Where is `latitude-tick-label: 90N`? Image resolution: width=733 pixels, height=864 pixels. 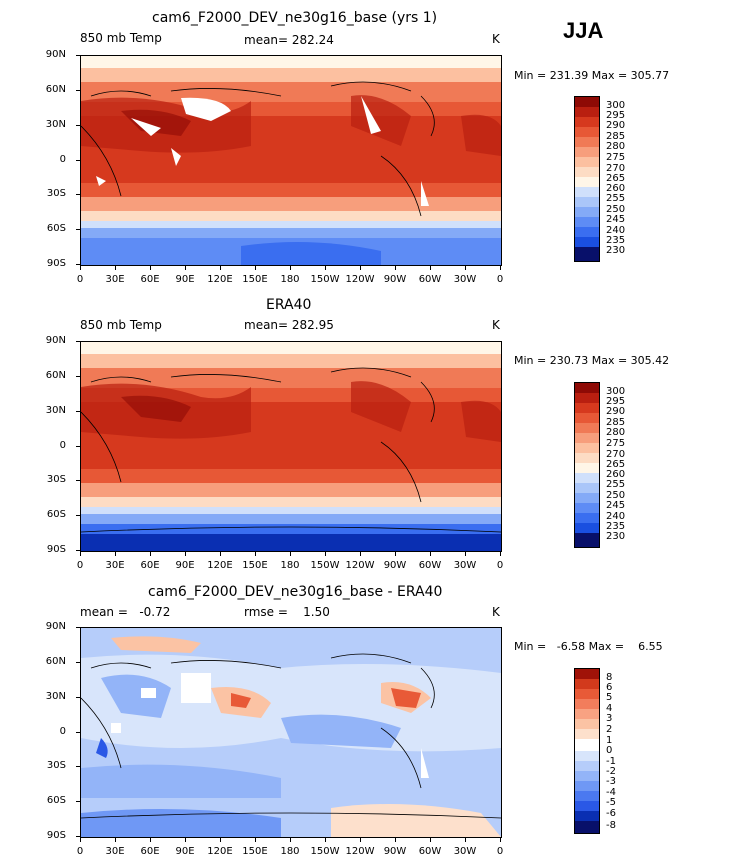 latitude-tick-label: 90N is located at coordinates (55, 54).